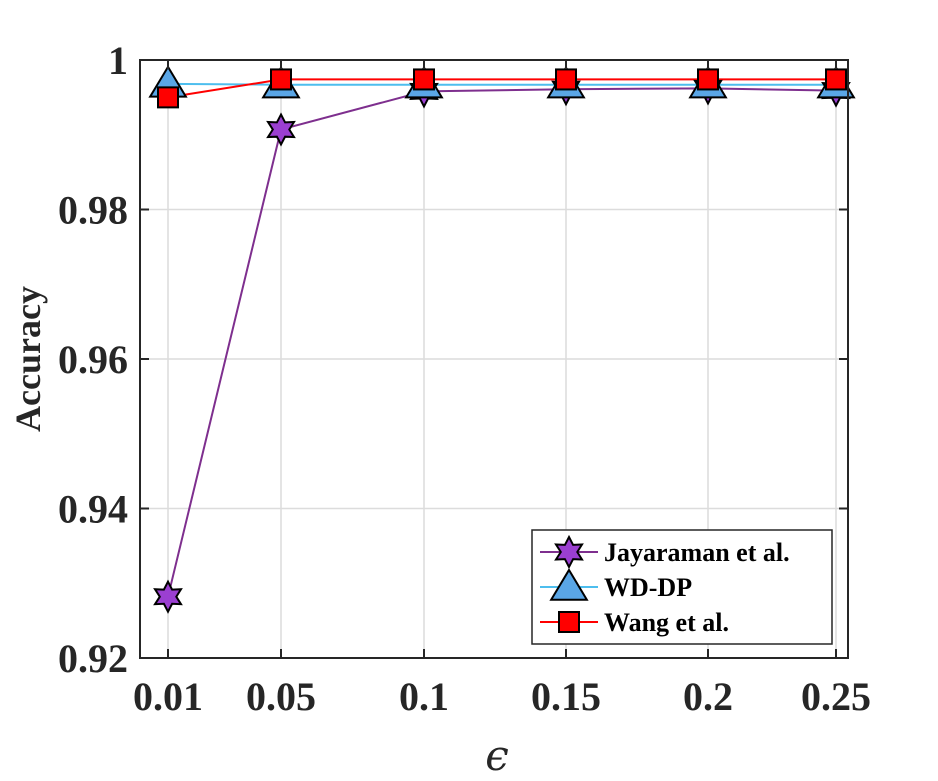 The height and width of the screenshot is (781, 938). I want to click on x-axis-label: ϵ, so click(497, 755).